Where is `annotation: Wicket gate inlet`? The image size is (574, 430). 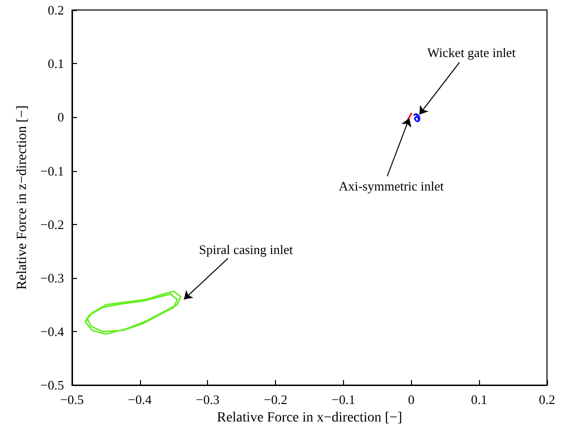
annotation: Wicket gate inlet is located at coordinates (471, 52).